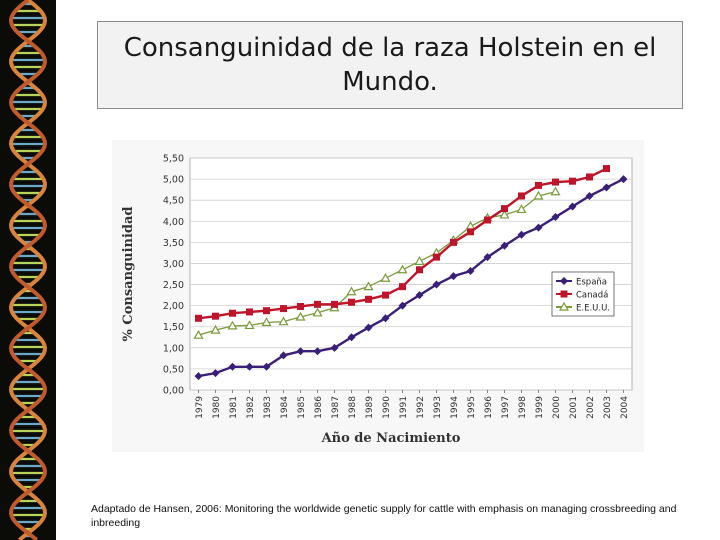 The width and height of the screenshot is (720, 540). What do you see at coordinates (200, 407) in the screenshot?
I see `x-tick-label: 1979` at bounding box center [200, 407].